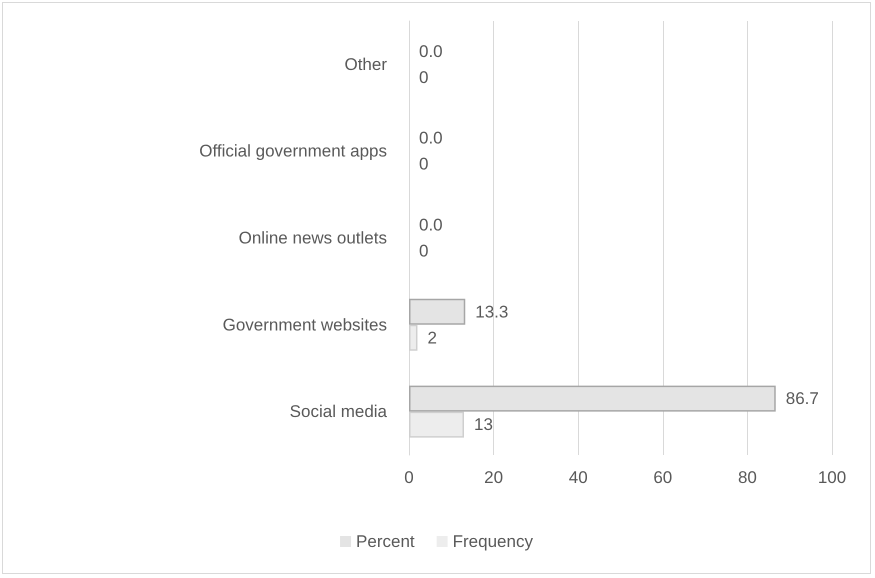  What do you see at coordinates (483, 424) in the screenshot?
I see `data-label: 13` at bounding box center [483, 424].